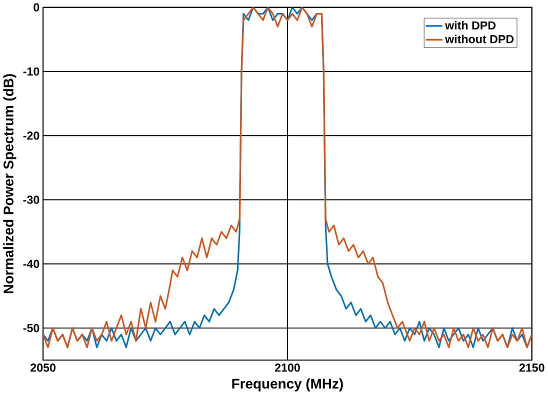 Image resolution: width=548 pixels, height=395 pixels. I want to click on y-tick-label: -40, so click(31, 264).